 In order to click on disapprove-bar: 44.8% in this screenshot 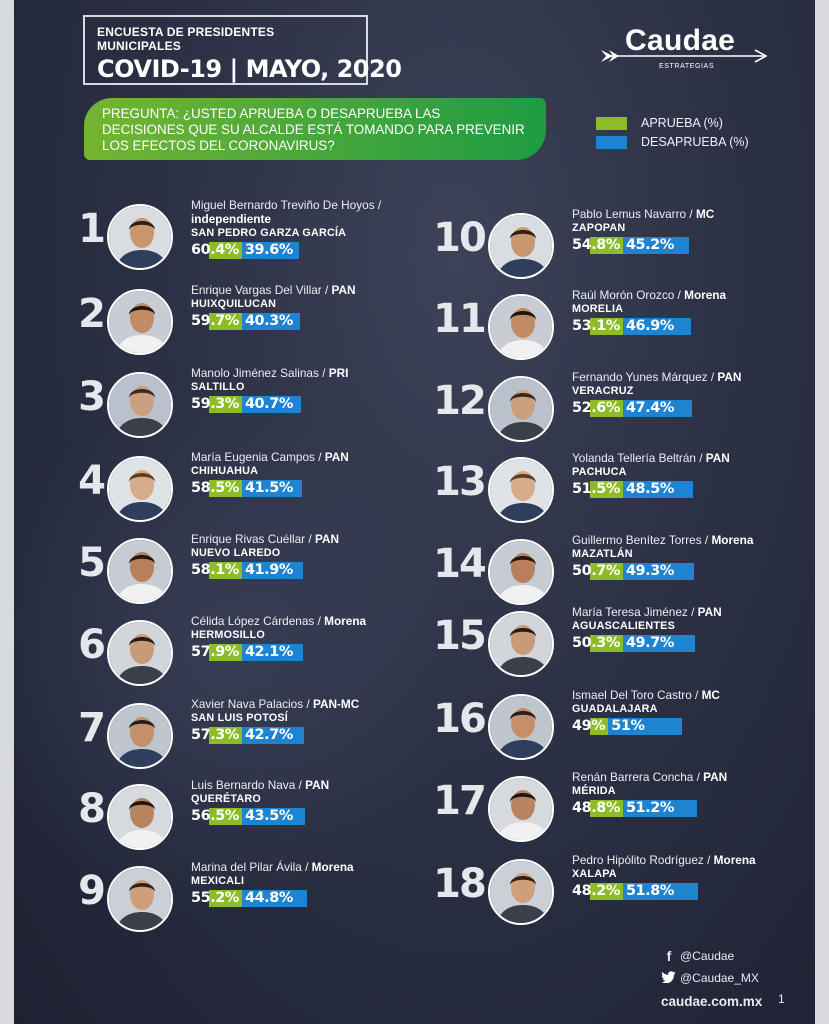, I will do `click(274, 898)`.